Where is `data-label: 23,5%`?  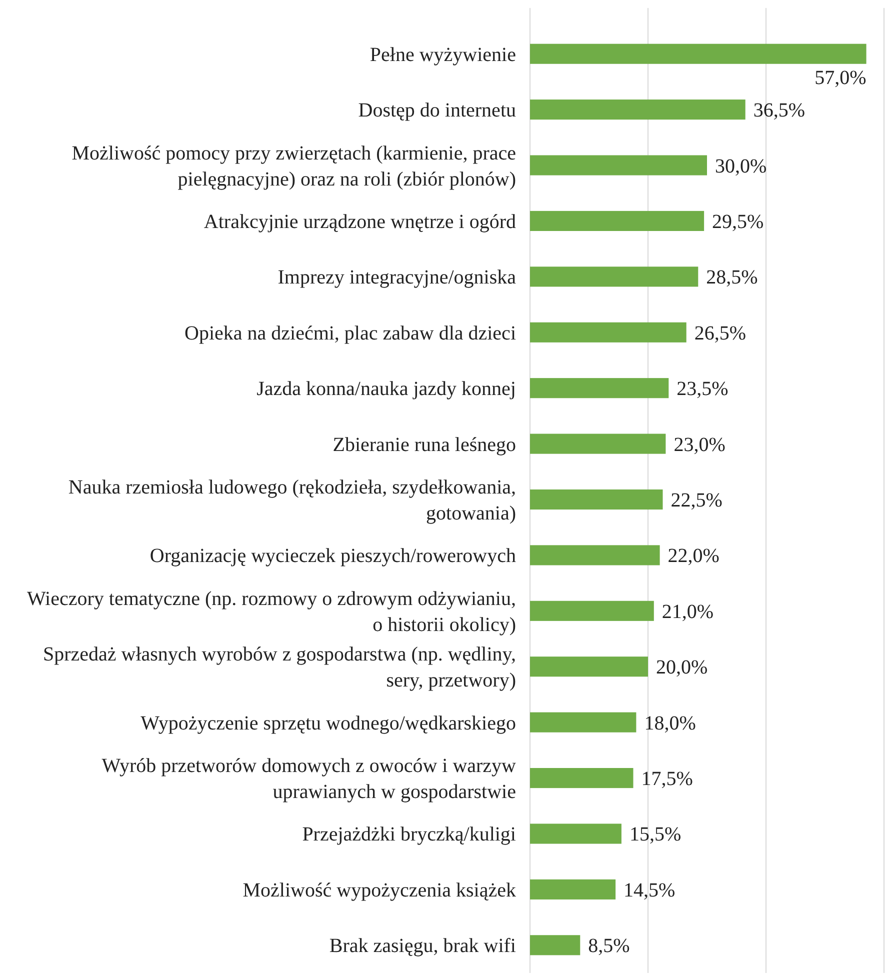
data-label: 23,5% is located at coordinates (702, 389).